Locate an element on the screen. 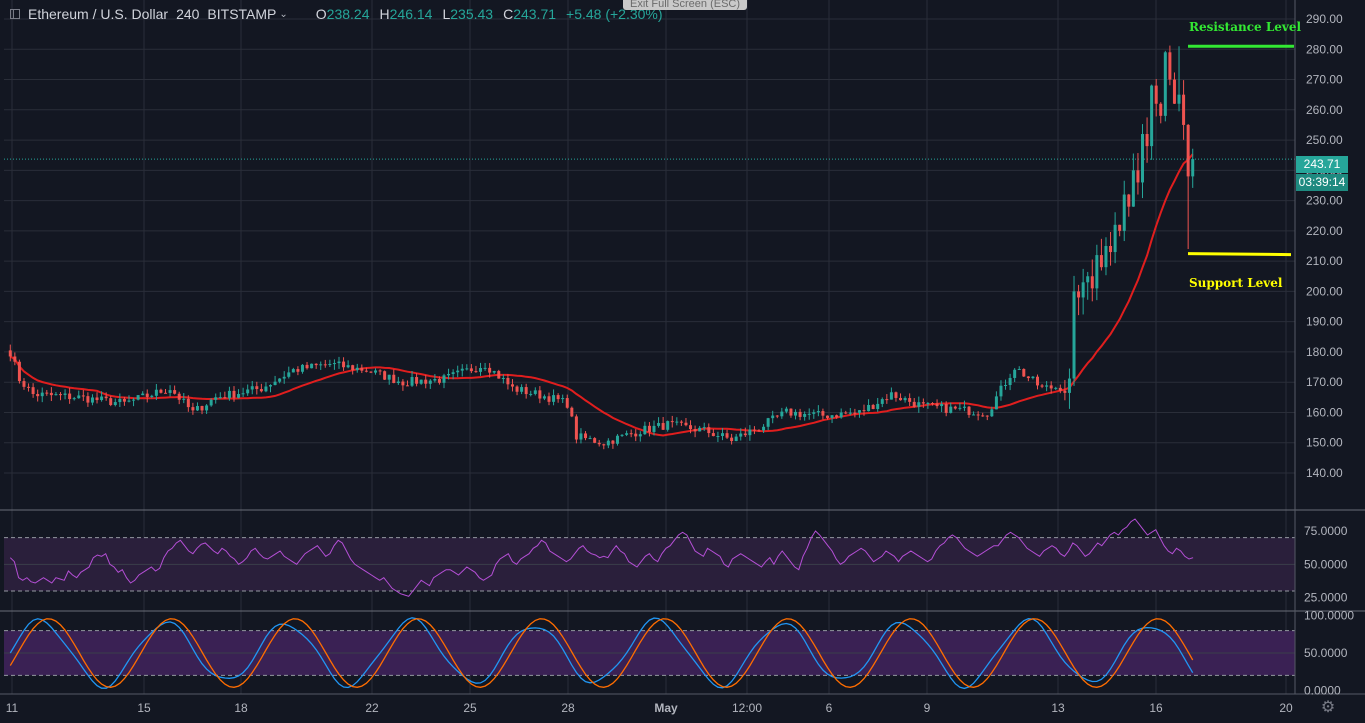 Image resolution: width=1365 pixels, height=723 pixels. gear-icon: ⚙ is located at coordinates (1328, 707).